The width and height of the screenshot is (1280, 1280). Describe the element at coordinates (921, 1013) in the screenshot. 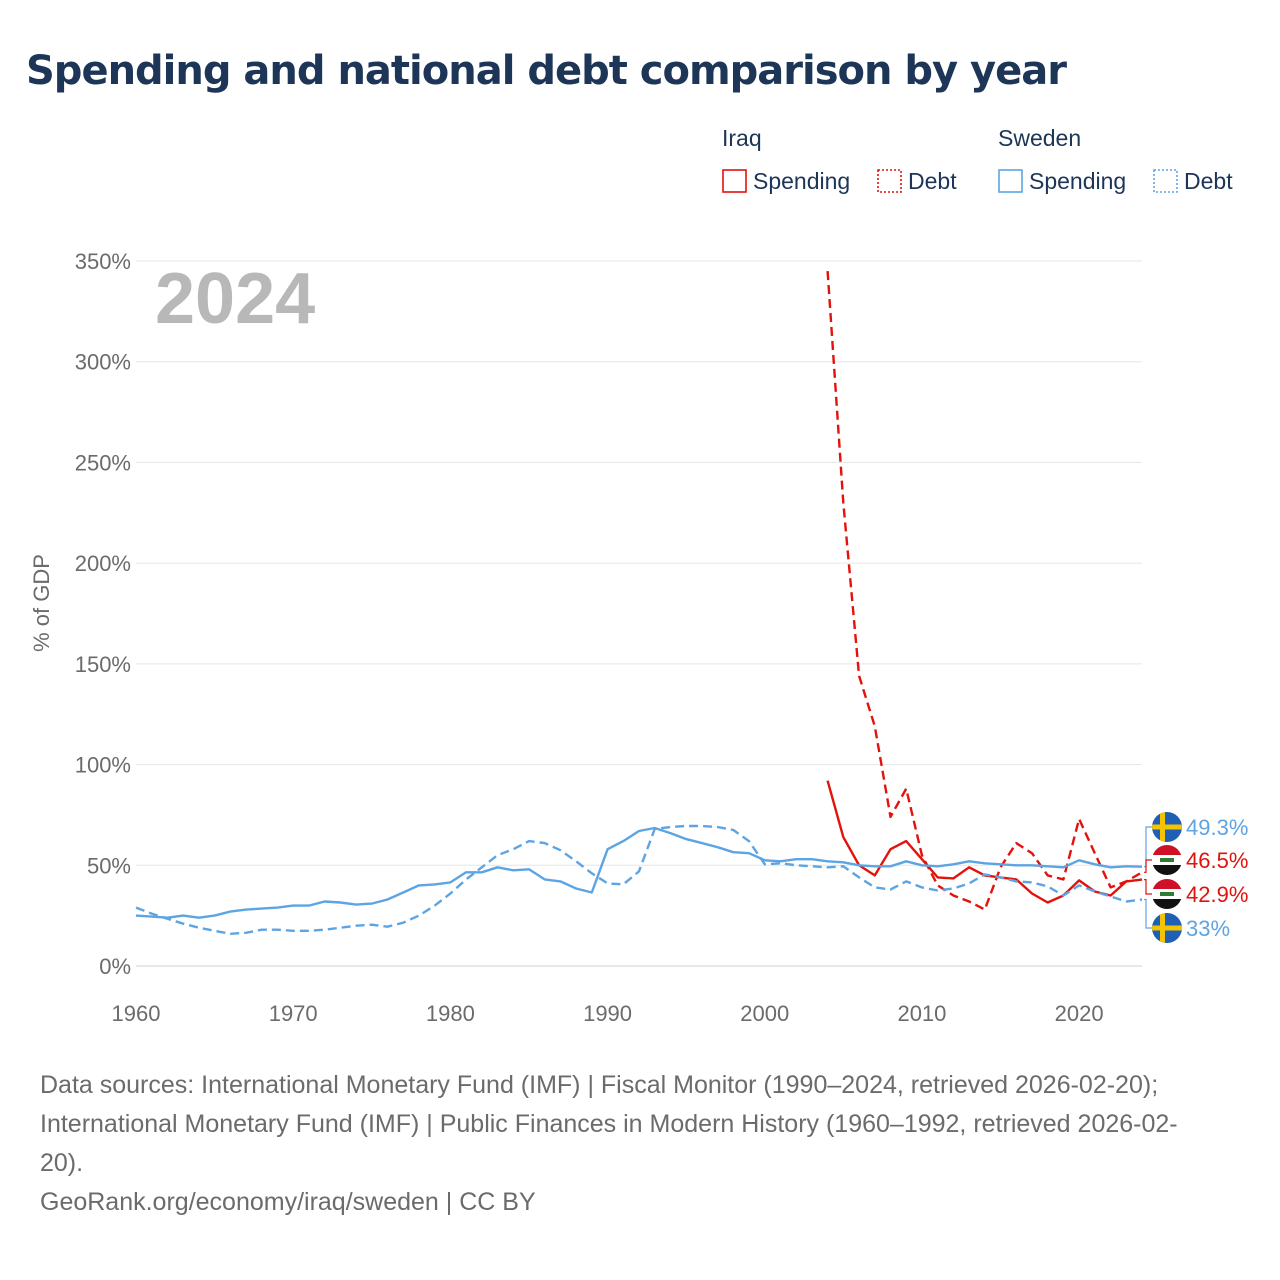

I see `x-tick-label: 2010` at that location.